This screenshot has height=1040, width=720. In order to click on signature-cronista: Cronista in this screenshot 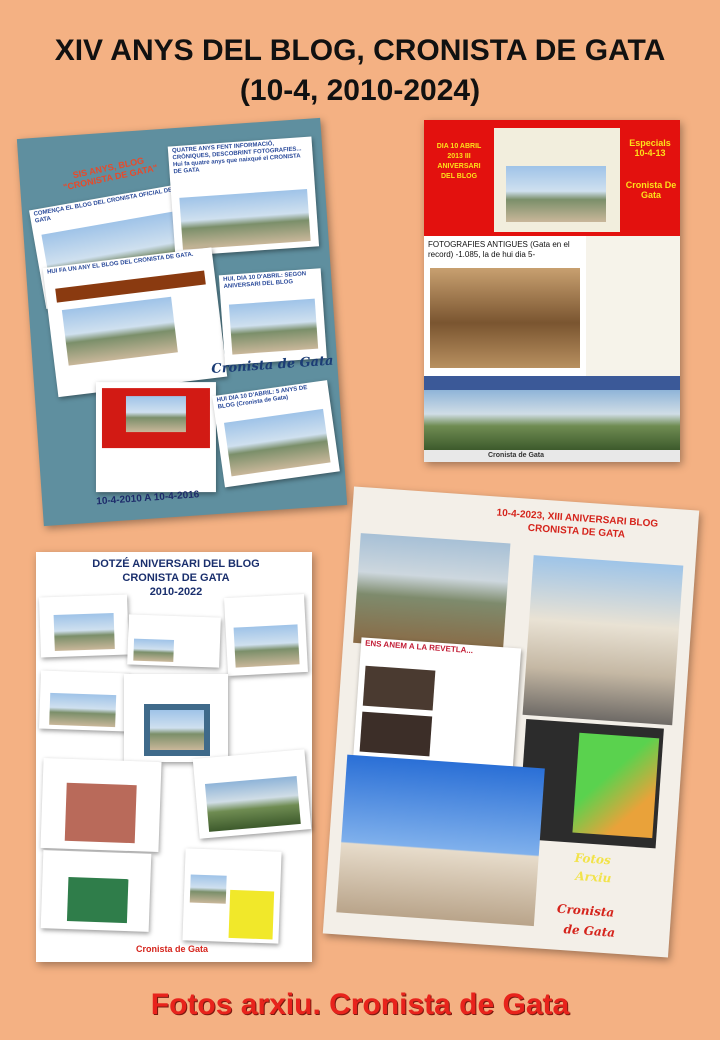, I will do `click(585, 910)`.